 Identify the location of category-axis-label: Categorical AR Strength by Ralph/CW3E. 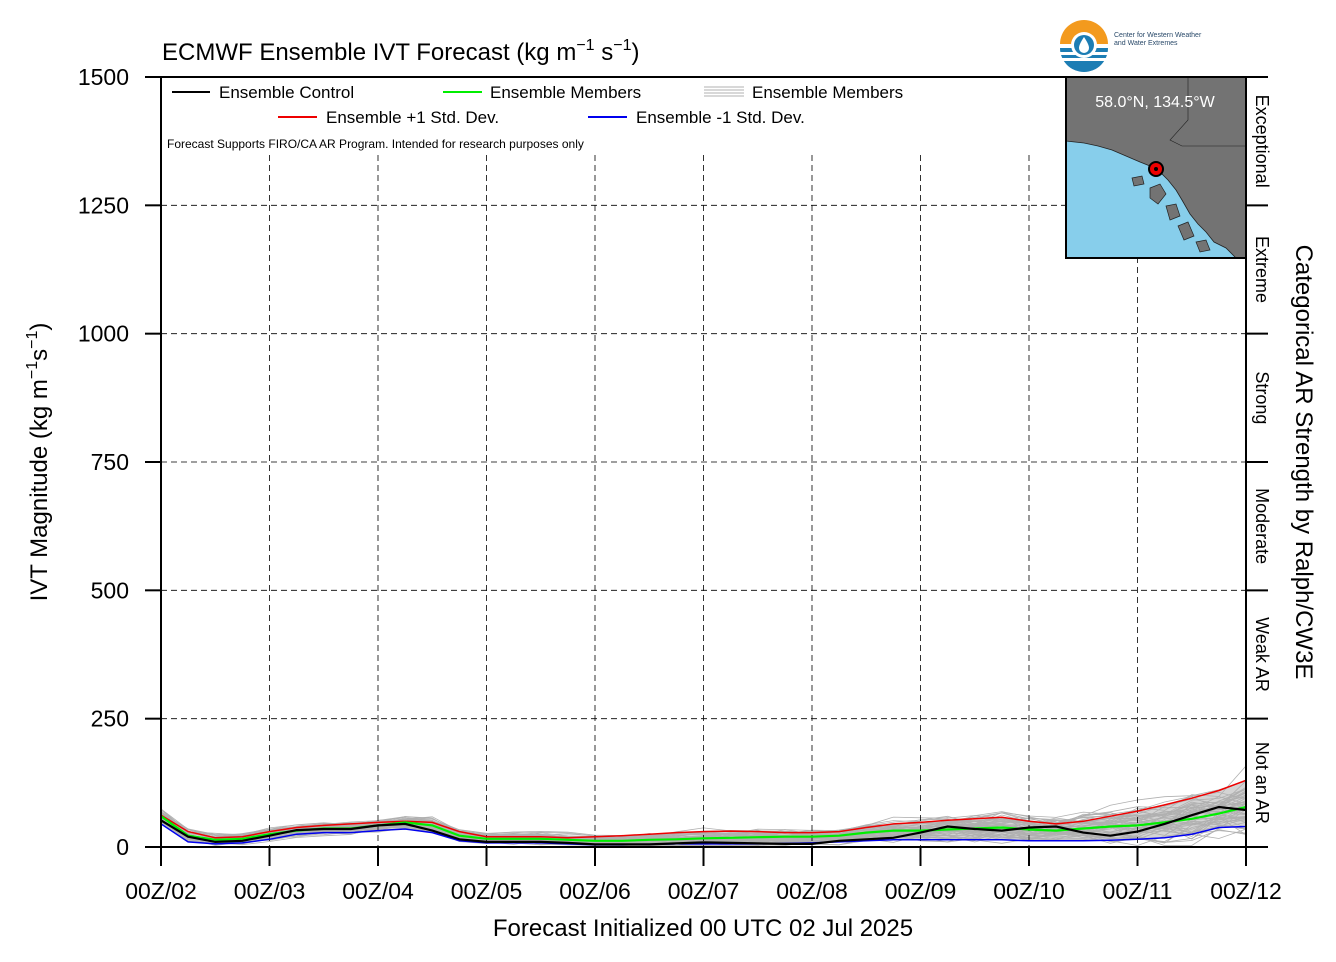
(1303, 462).